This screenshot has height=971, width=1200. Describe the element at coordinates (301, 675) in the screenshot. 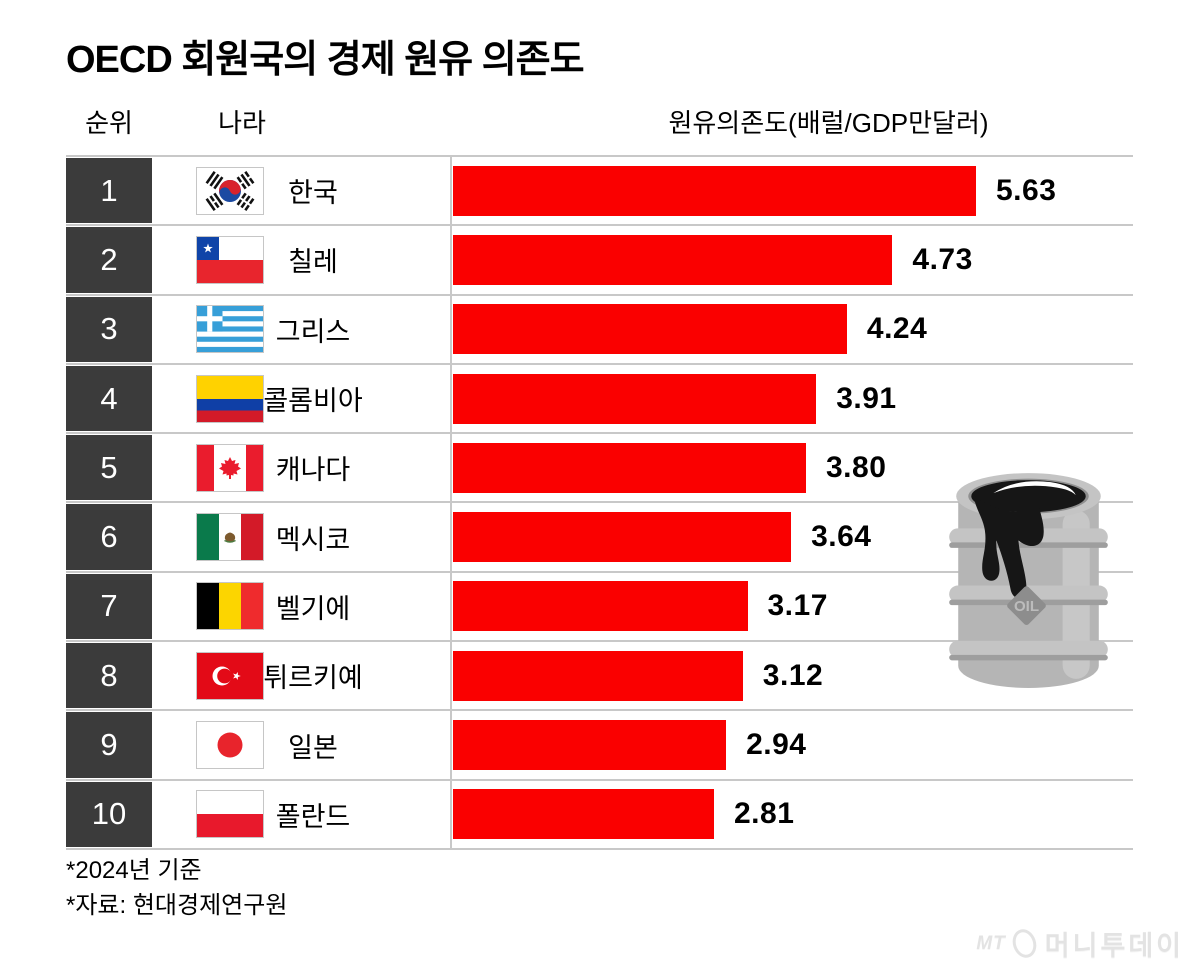

I see `country-cell: 튀르키예` at that location.